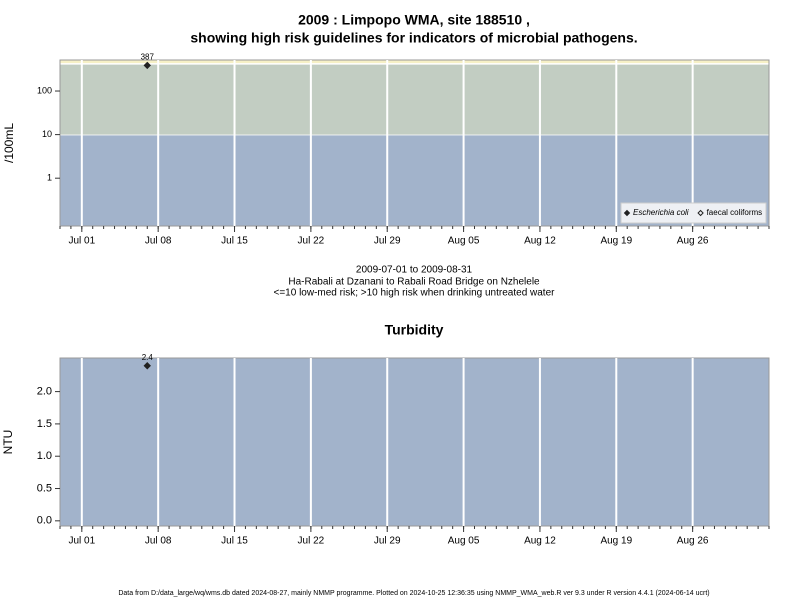  What do you see at coordinates (414, 99) in the screenshot?
I see `risk-band` at bounding box center [414, 99].